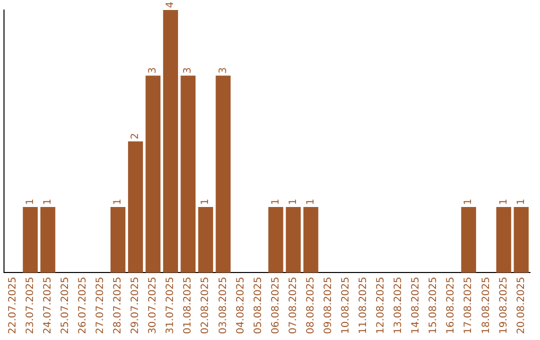  Describe the element at coordinates (136, 305) in the screenshot. I see `x-tick-label: 29.07.2025` at that location.